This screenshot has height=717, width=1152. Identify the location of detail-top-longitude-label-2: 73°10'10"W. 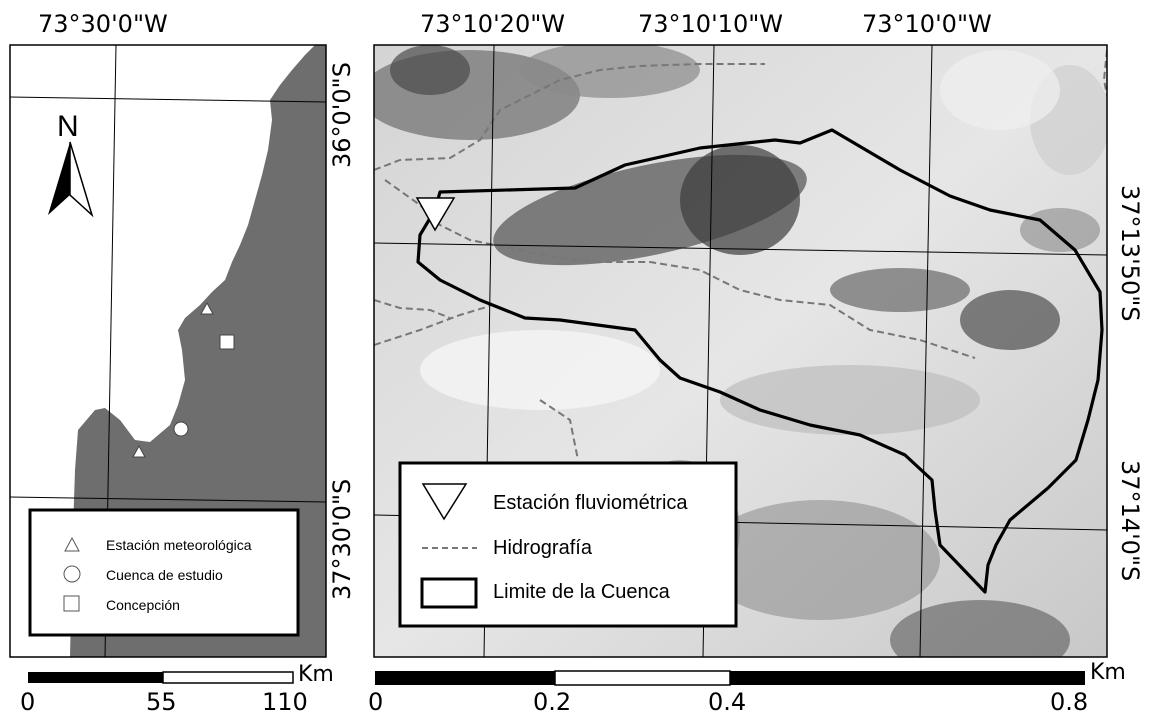
(710, 24).